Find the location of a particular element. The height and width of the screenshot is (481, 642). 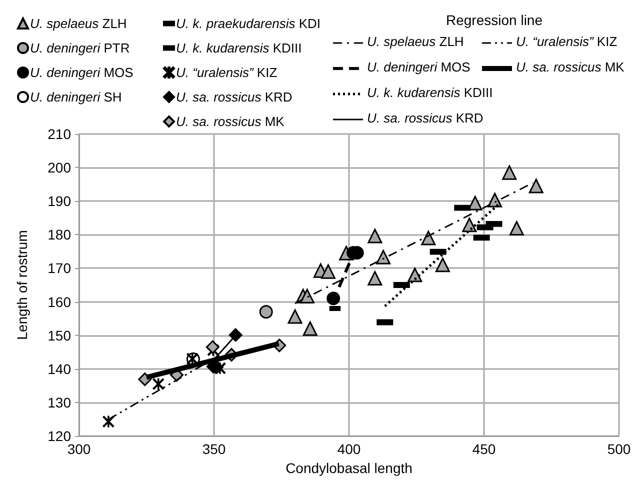

x-tick-label: 400 is located at coordinates (349, 449).